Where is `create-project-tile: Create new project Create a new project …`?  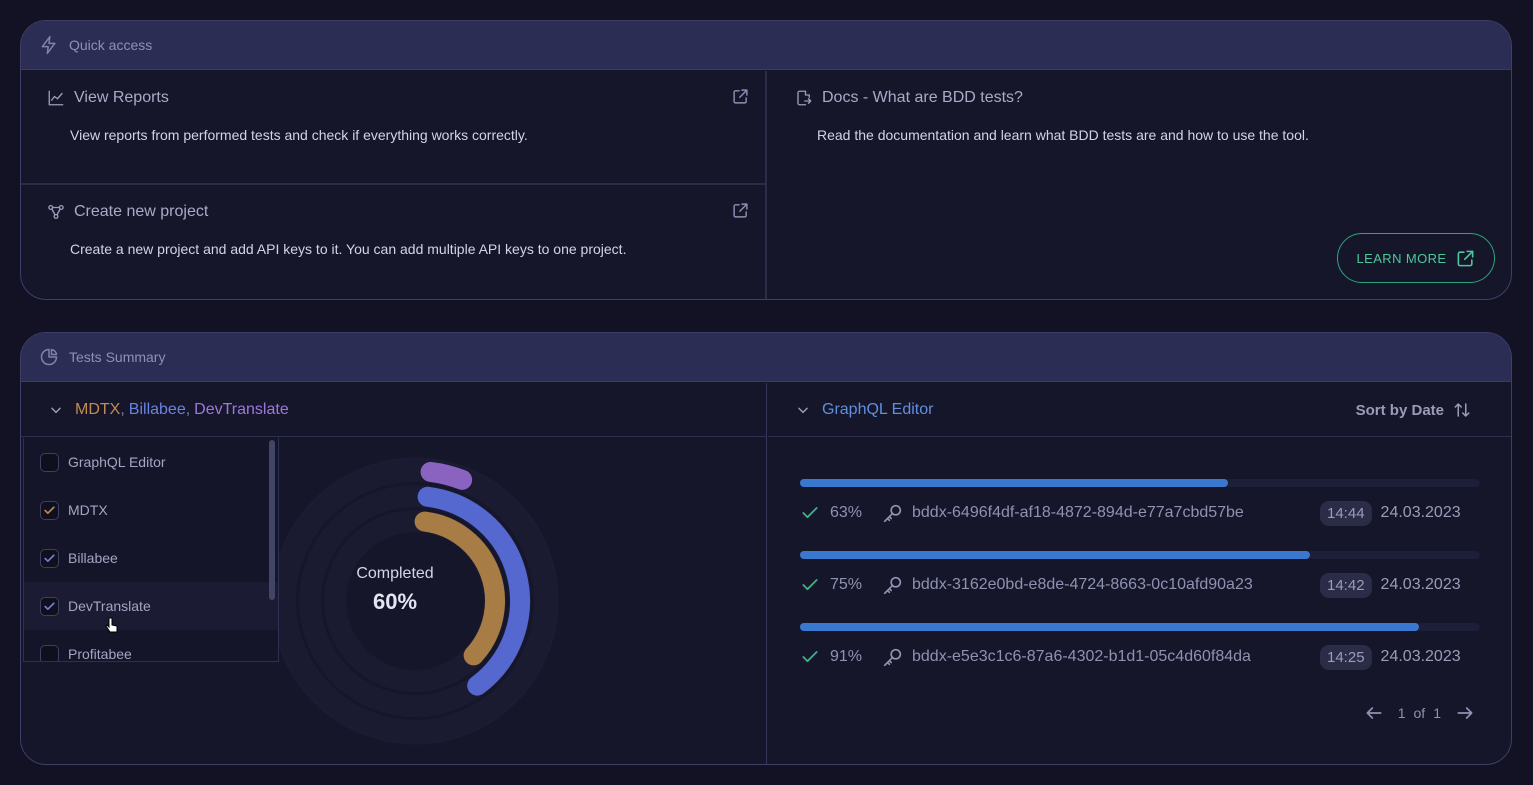 create-project-tile: Create new project Create a new project … is located at coordinates (394, 242).